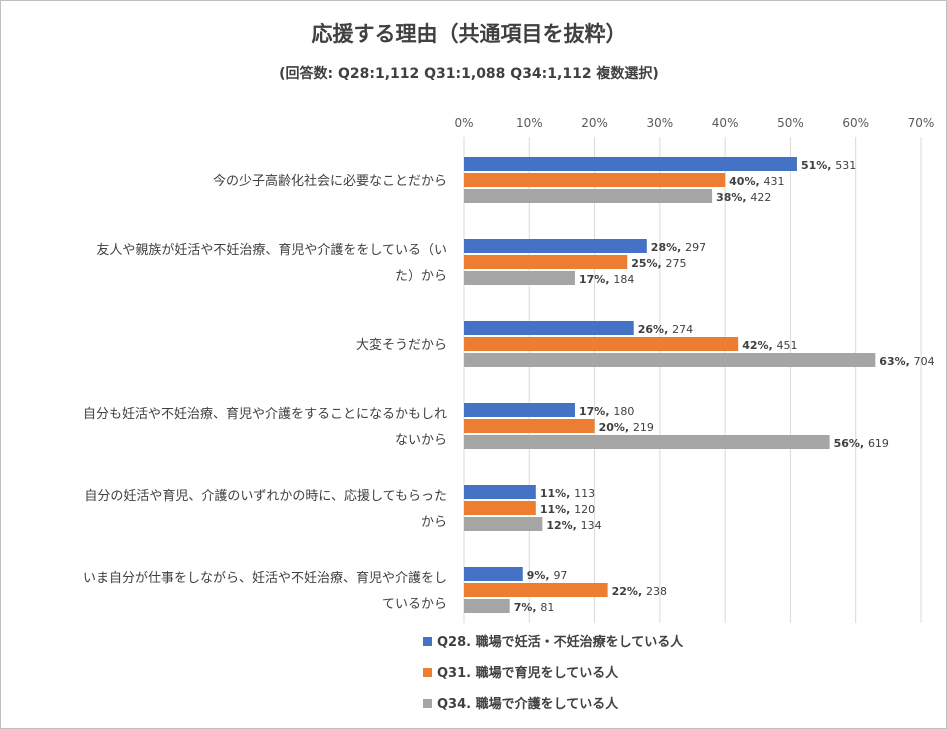  I want to click on data-label: 25%, 275, so click(658, 263).